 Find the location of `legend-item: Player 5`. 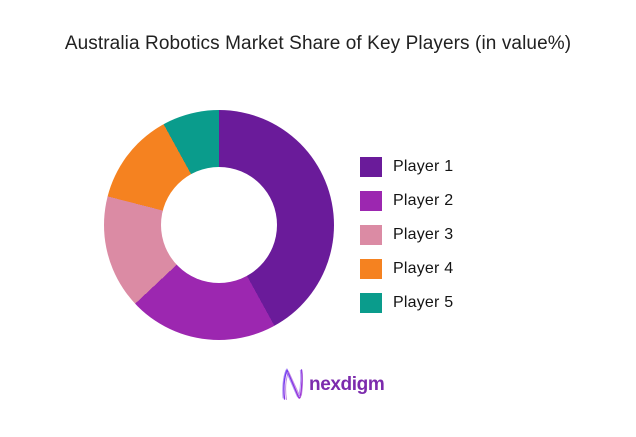

legend-item: Player 5 is located at coordinates (406, 303).